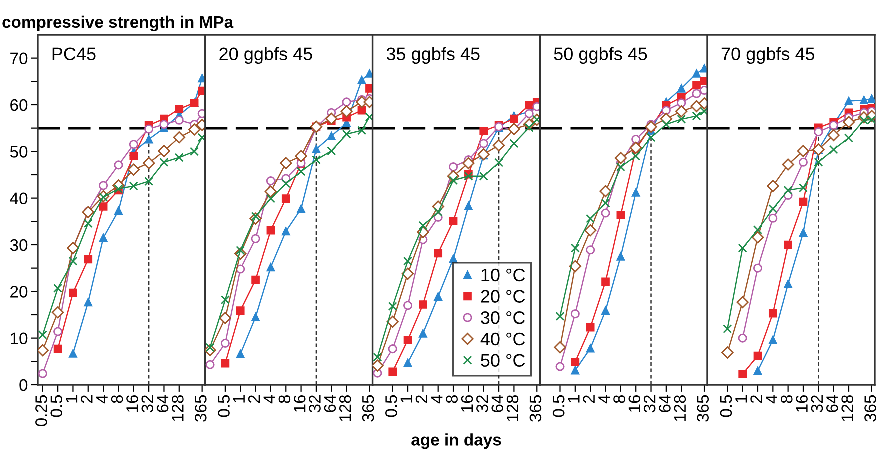 The height and width of the screenshot is (460, 880). I want to click on y-tick-label: 50, so click(19, 152).